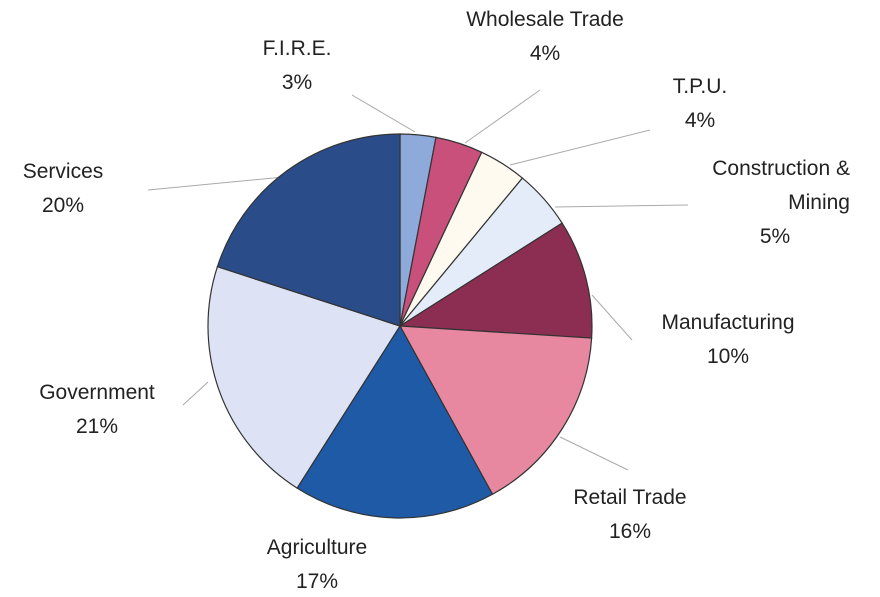 This screenshot has height=597, width=880. Describe the element at coordinates (97, 410) in the screenshot. I see `slice-label: Government 21%` at that location.